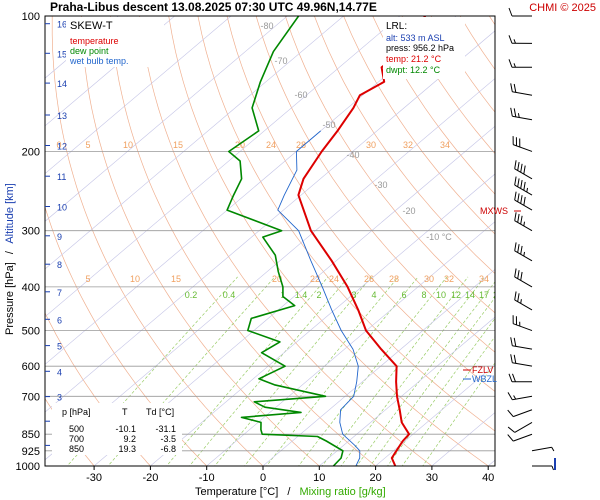 The width and height of the screenshot is (600, 500). I want to click on isotherm-label: -80, so click(266, 26).